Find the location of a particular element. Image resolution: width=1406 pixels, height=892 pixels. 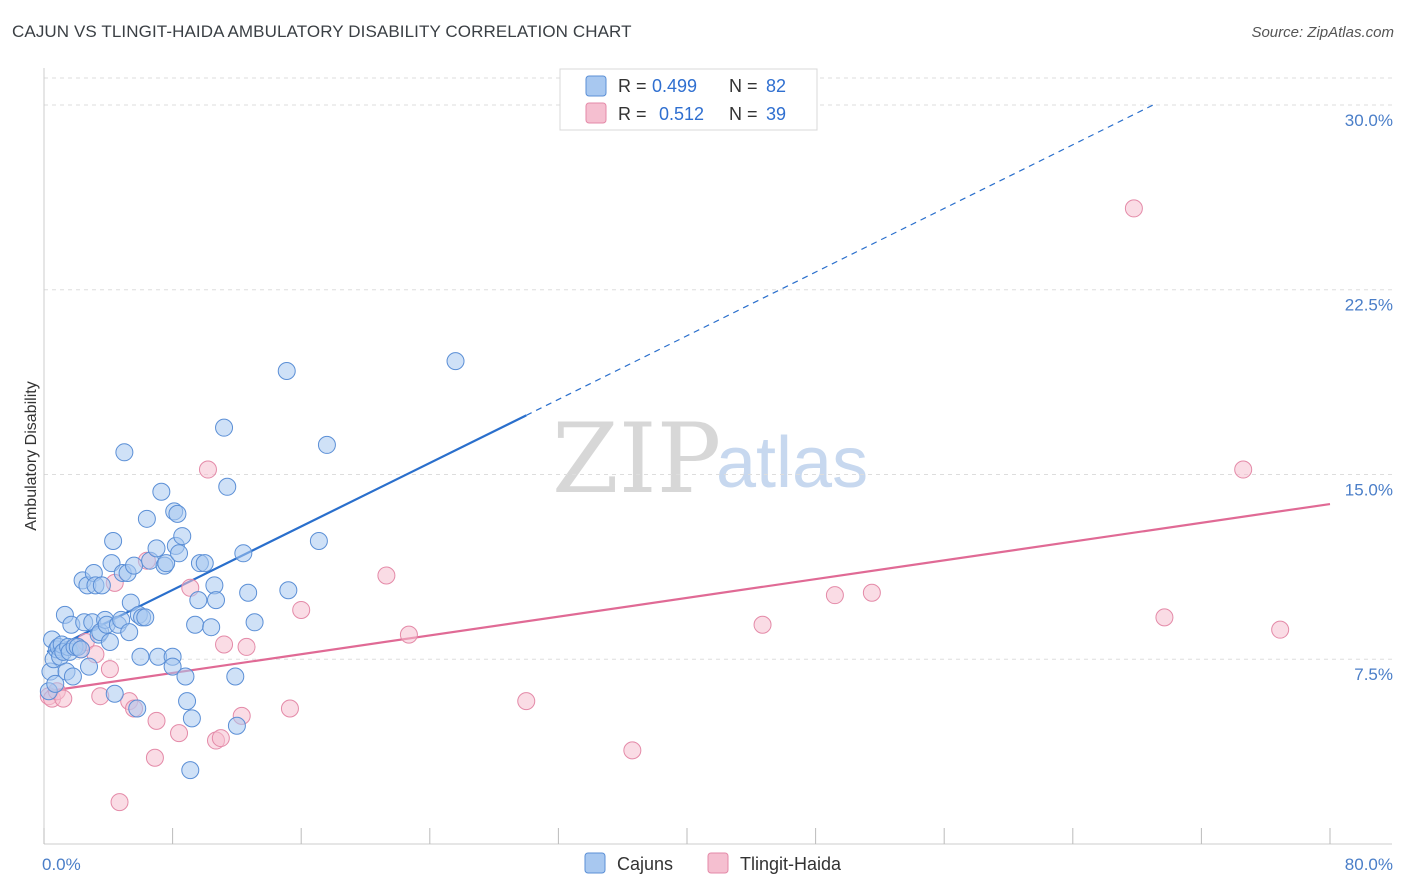

legend-n-label-cajun: N = is located at coordinates (743, 86).